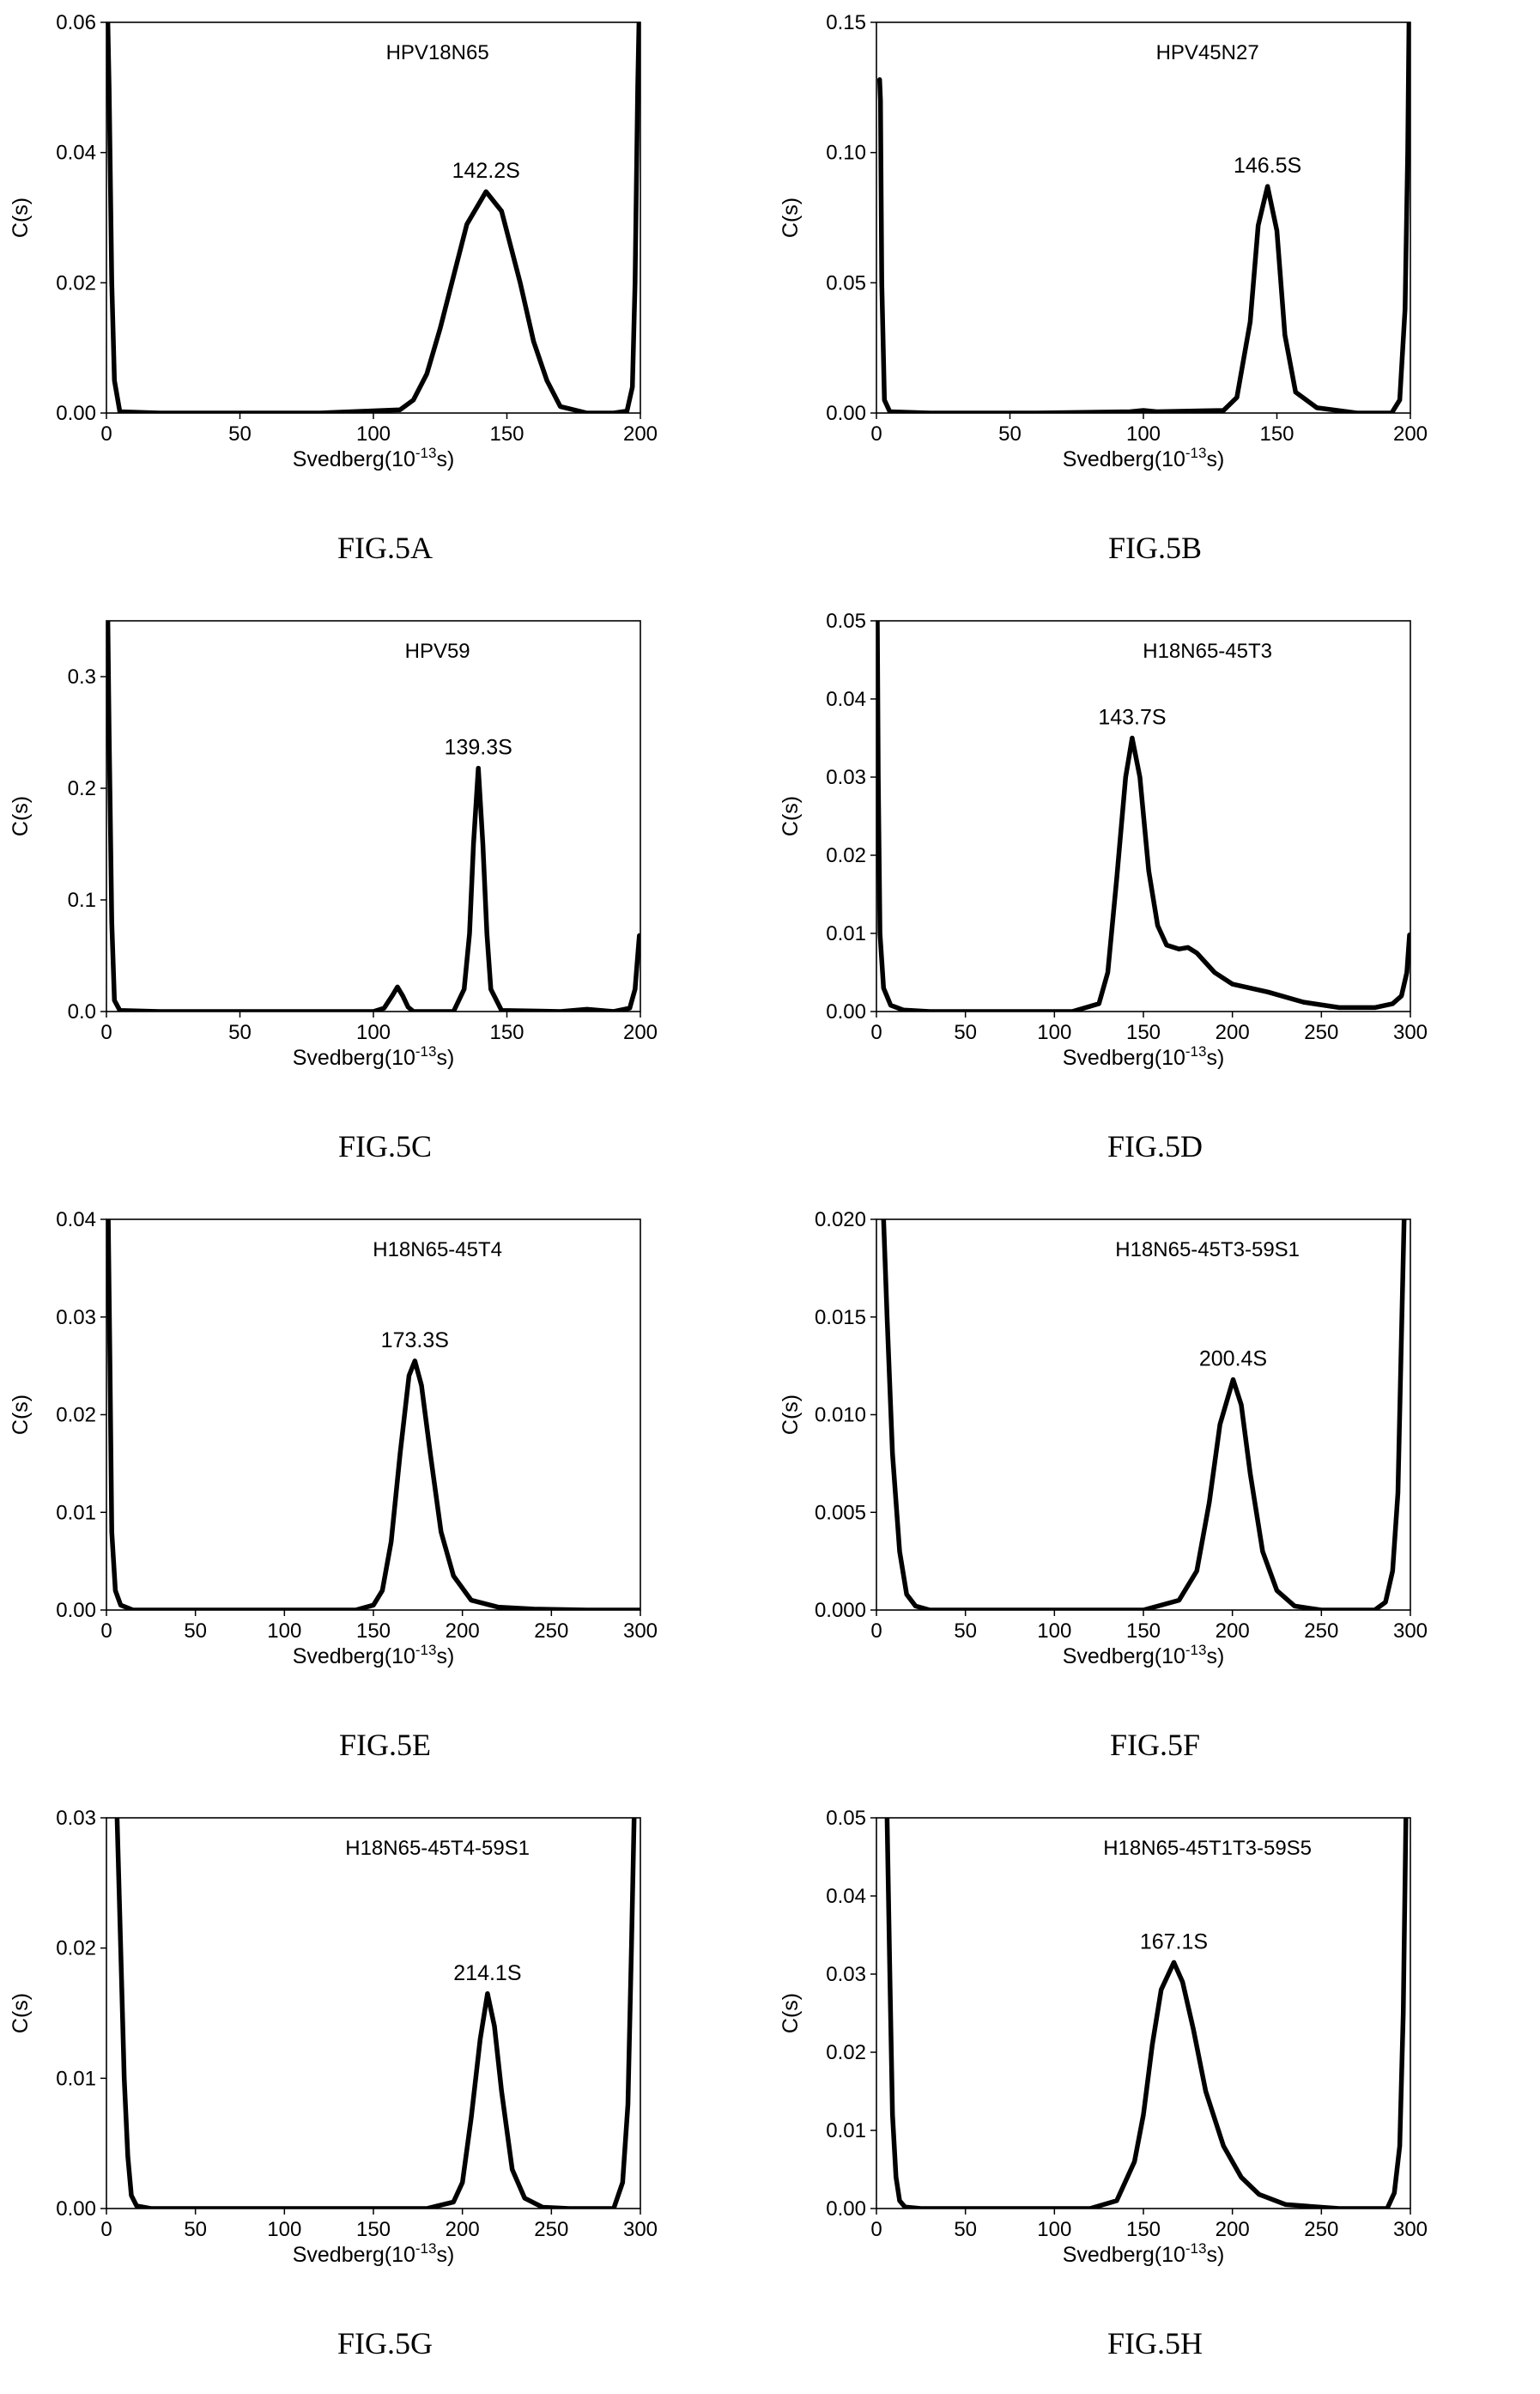  What do you see at coordinates (1207, 1249) in the screenshot?
I see `sample-label: H18N65-45T3-59S1` at bounding box center [1207, 1249].